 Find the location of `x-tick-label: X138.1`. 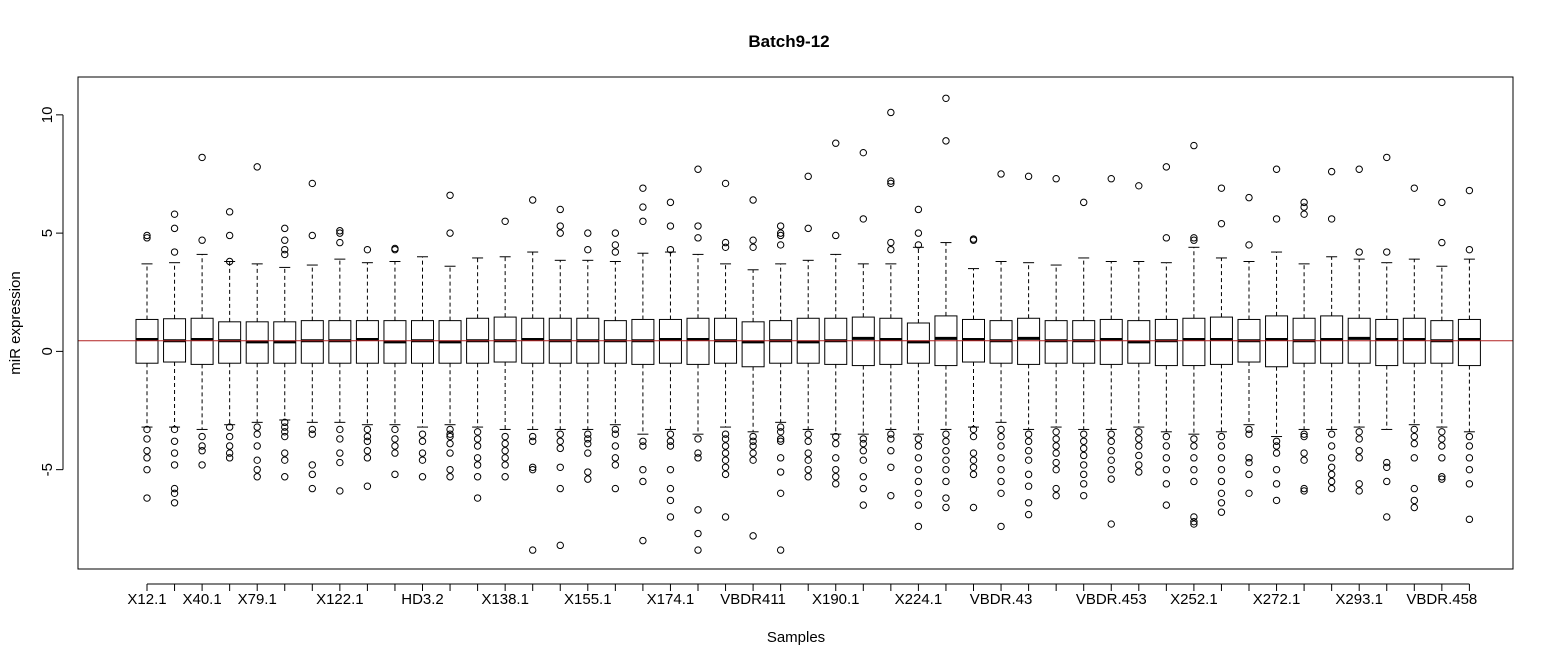

x-tick-label: X138.1 is located at coordinates (505, 599).